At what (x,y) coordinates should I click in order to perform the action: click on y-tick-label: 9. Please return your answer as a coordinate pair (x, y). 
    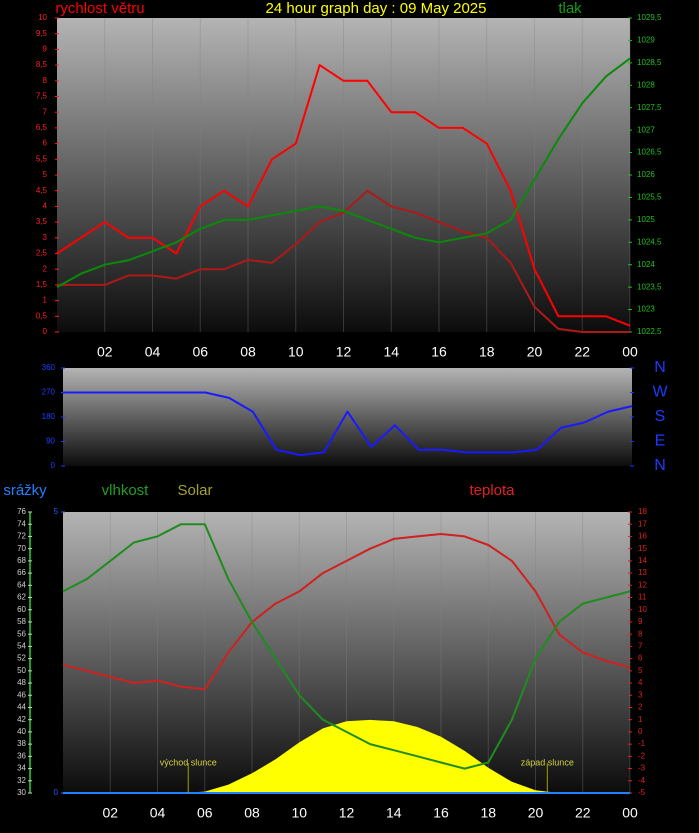
    Looking at the image, I should click on (45, 49).